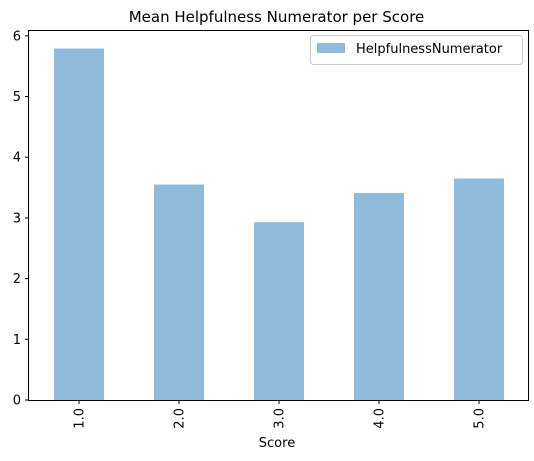  Describe the element at coordinates (279, 311) in the screenshot. I see `bar-3.0` at that location.